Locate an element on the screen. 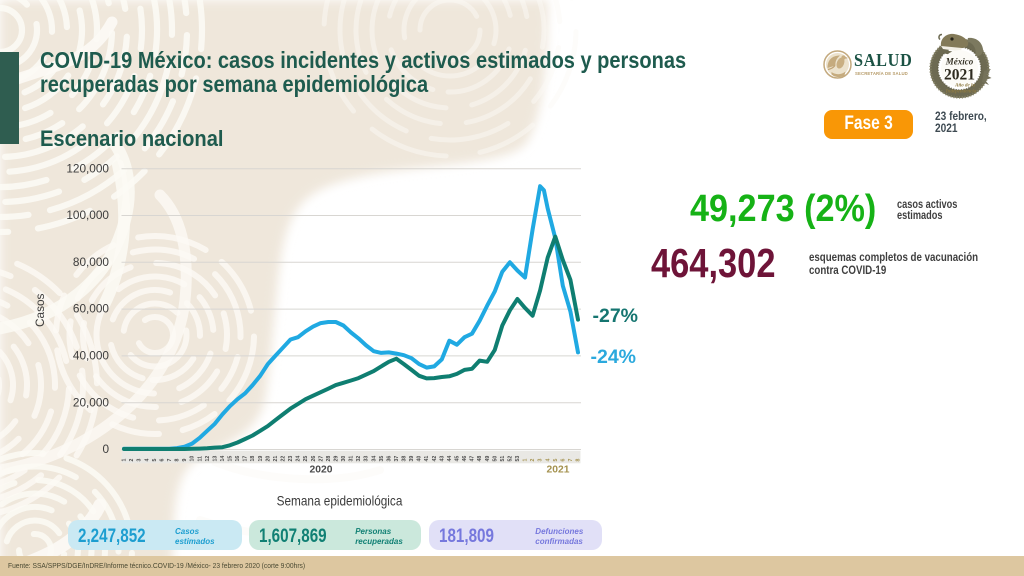  svg-text: Casos is located at coordinates (40, 310).